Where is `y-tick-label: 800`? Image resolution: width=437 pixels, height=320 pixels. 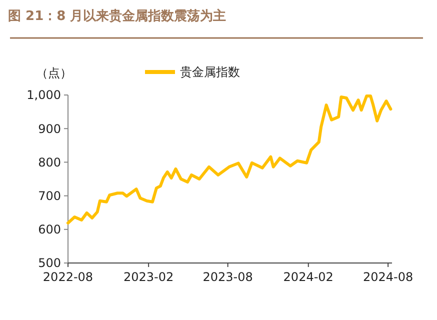 y-tick-label: 800 is located at coordinates (49, 162).